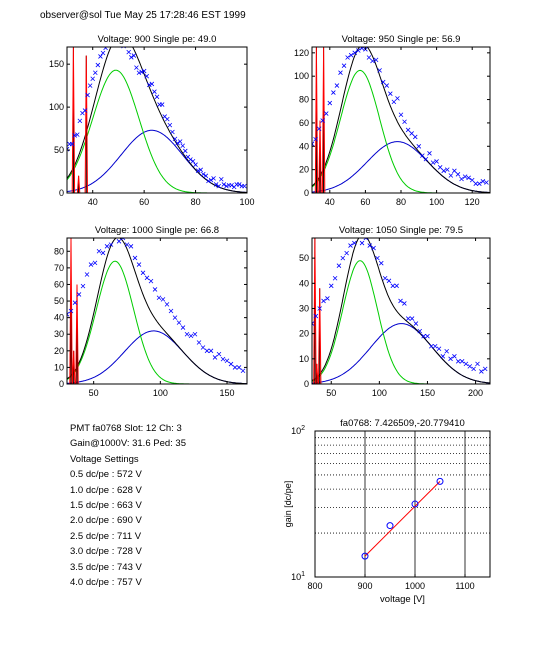 Image resolution: width=540 pixels, height=648 pixels. I want to click on gain-data-point, so click(390, 526).